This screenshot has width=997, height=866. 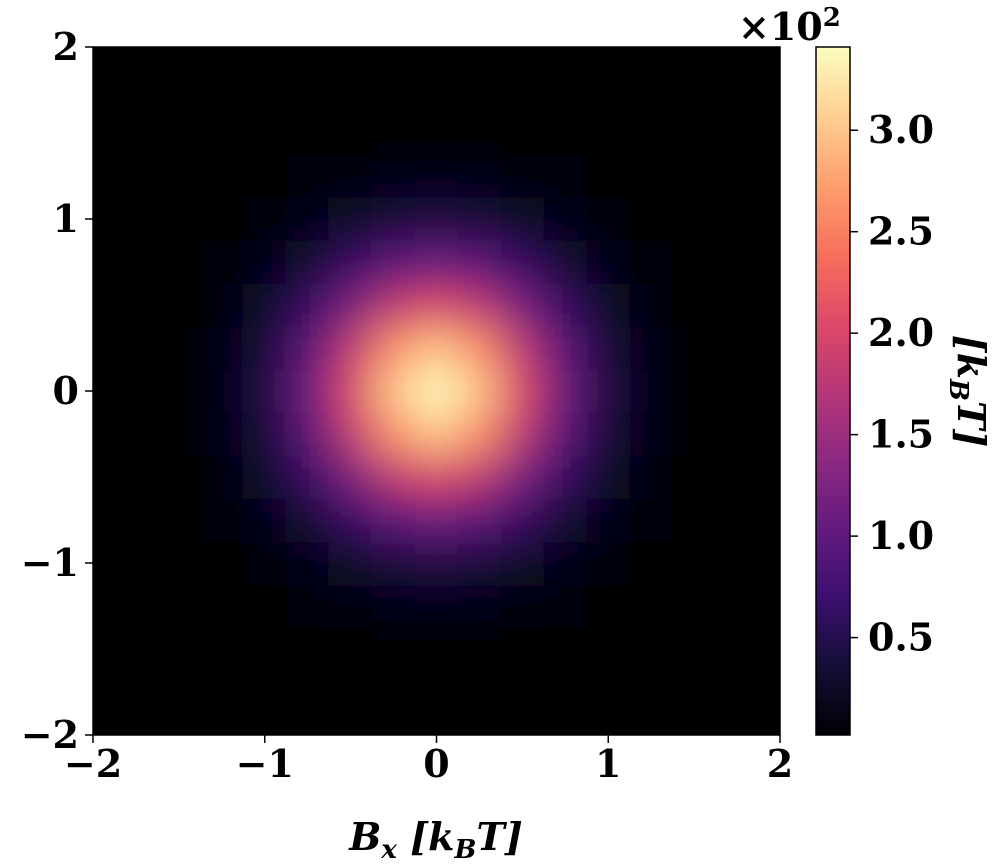 I want to click on xl-part: T], so click(x=499, y=836).